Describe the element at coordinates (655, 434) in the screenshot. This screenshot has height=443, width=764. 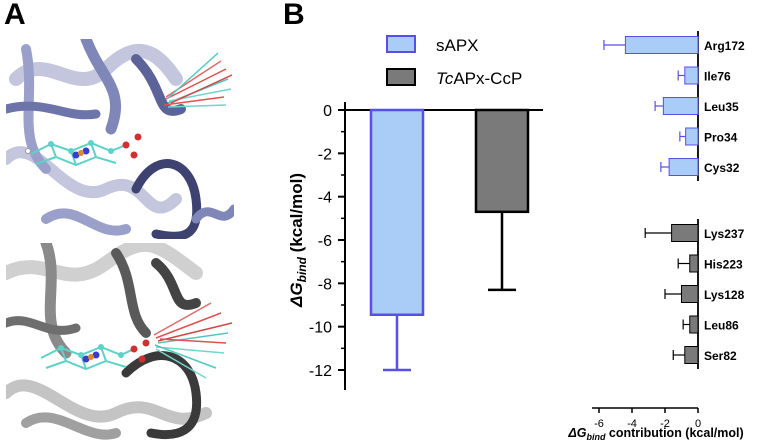
I see `x-axis-label: ΔGbind contribution (kcal/mol)` at that location.